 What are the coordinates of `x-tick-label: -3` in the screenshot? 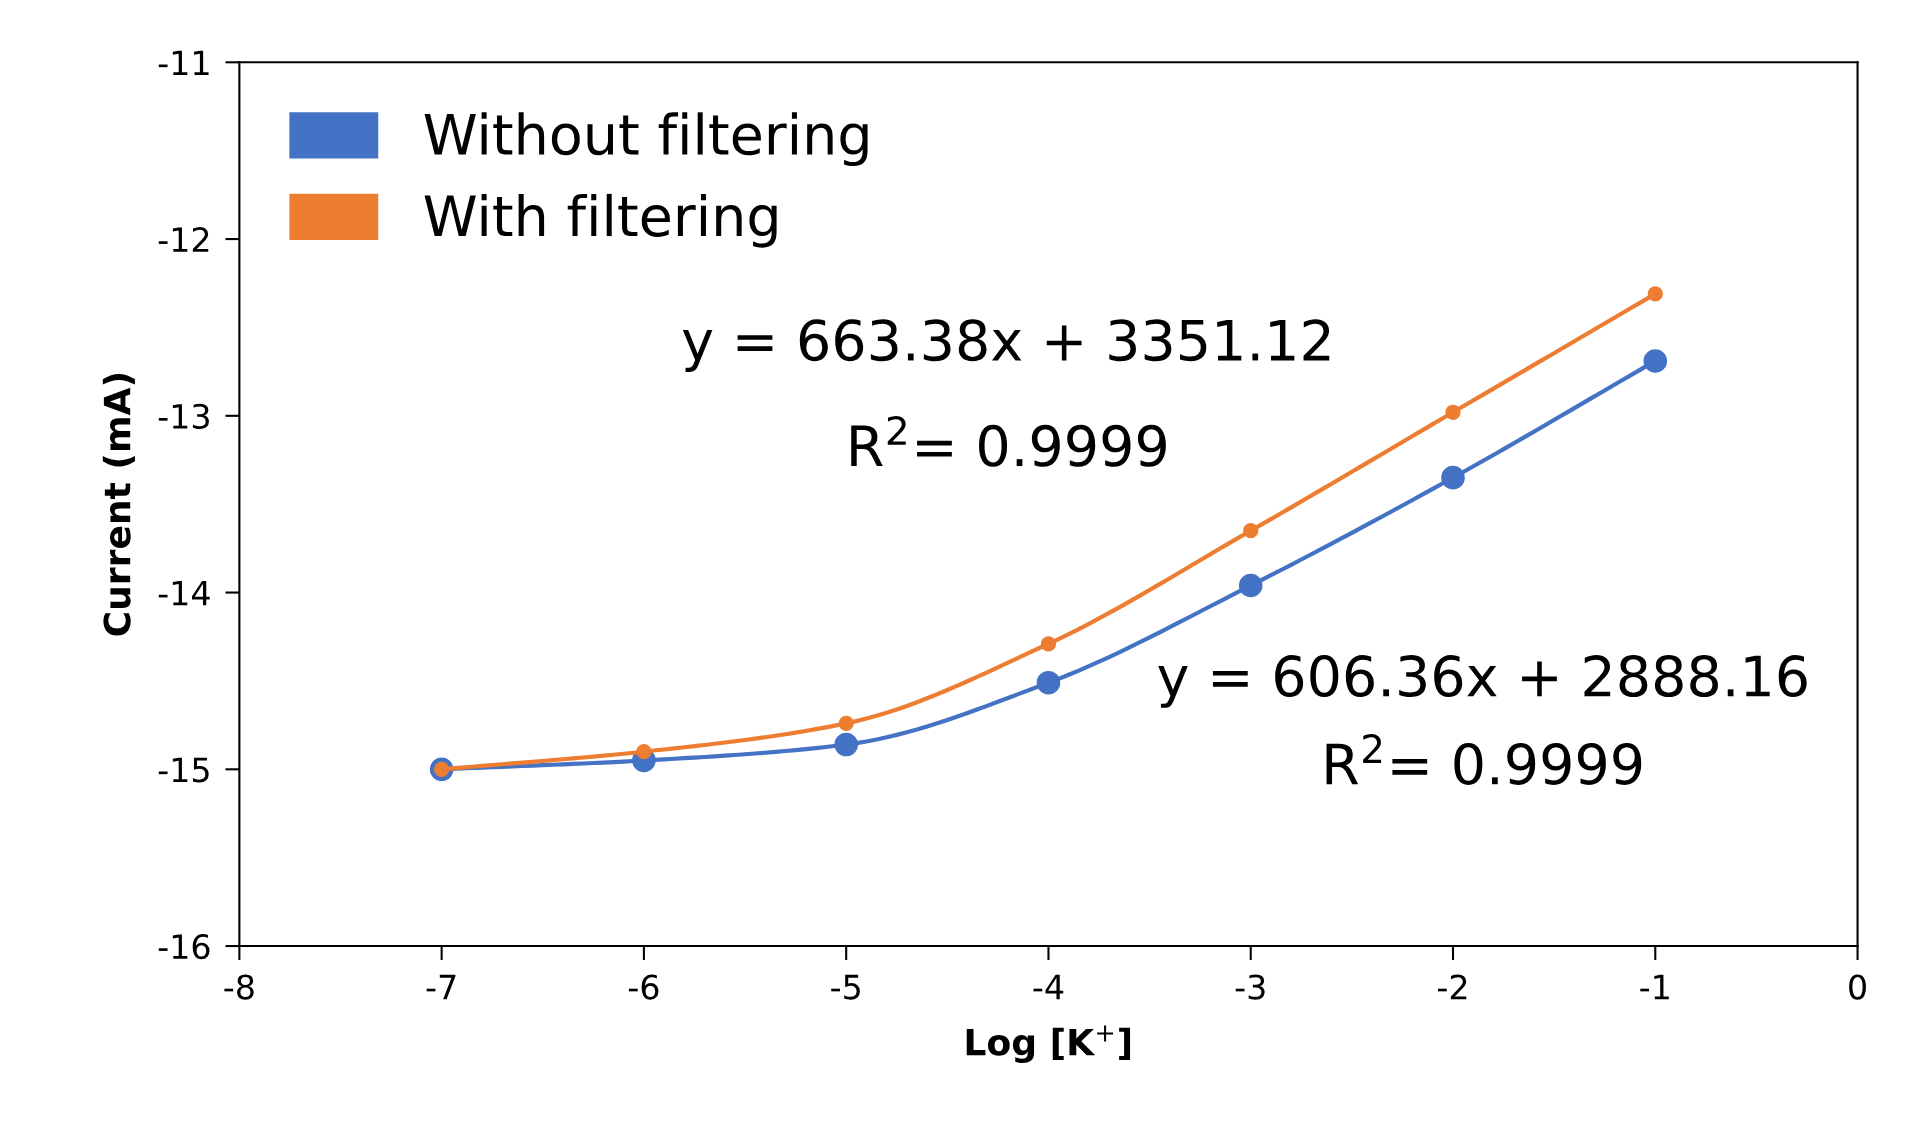 It's located at (1250, 987).